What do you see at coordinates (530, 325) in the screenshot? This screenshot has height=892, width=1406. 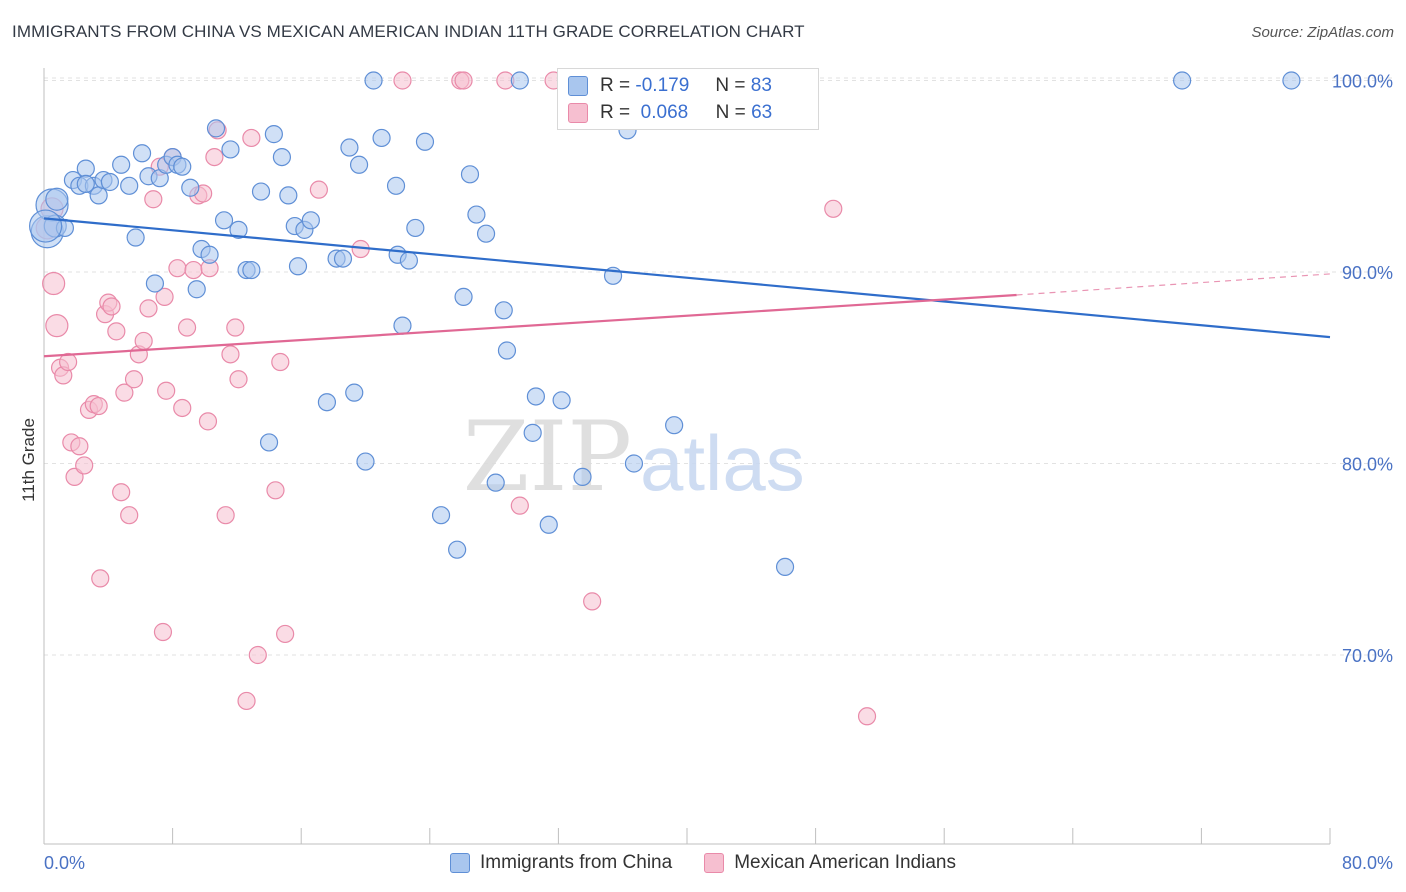 I see `mexican-trend-line` at bounding box center [530, 325].